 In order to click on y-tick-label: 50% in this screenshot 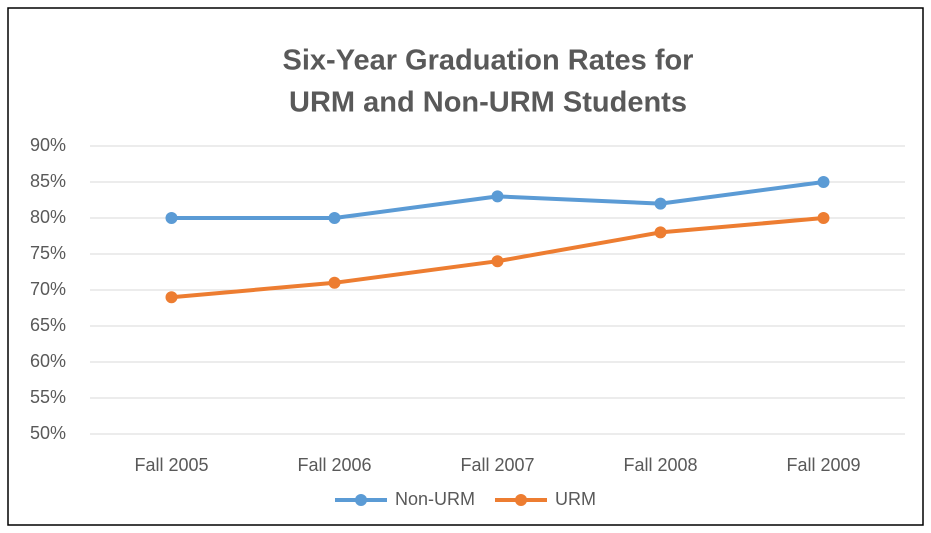, I will do `click(48, 433)`.